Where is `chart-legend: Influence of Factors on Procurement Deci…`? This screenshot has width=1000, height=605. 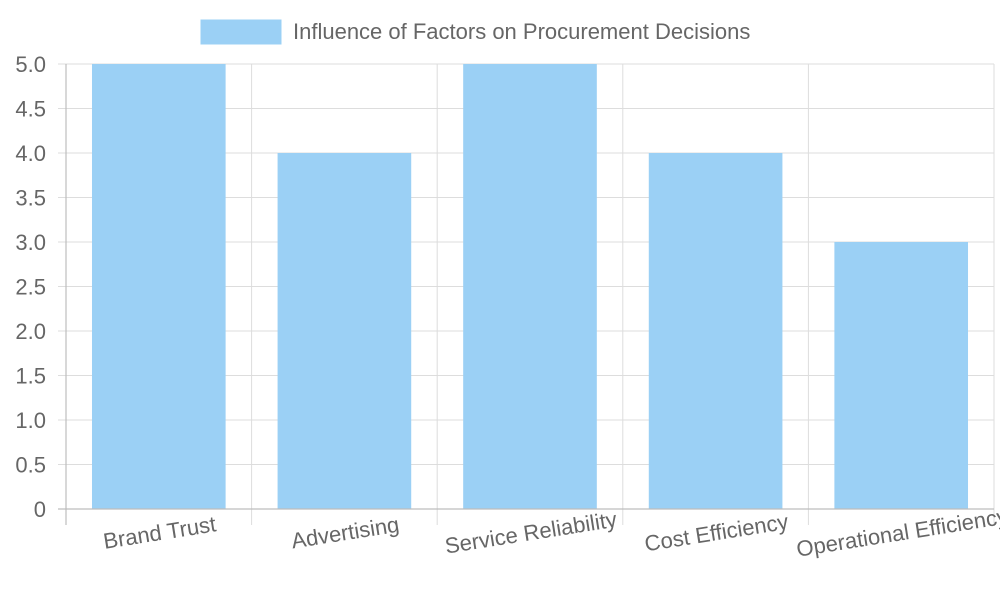 chart-legend: Influence of Factors on Procurement Deci… is located at coordinates (475, 32).